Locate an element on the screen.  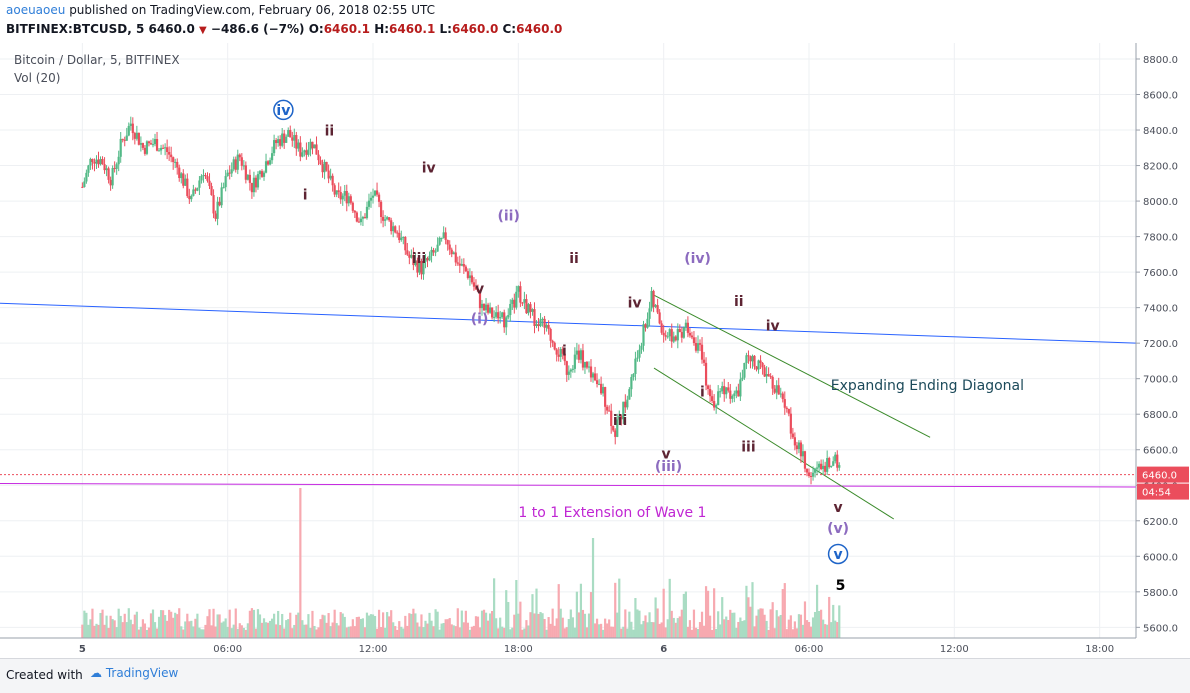
author-link: aoeuaoeu is located at coordinates (36, 10).